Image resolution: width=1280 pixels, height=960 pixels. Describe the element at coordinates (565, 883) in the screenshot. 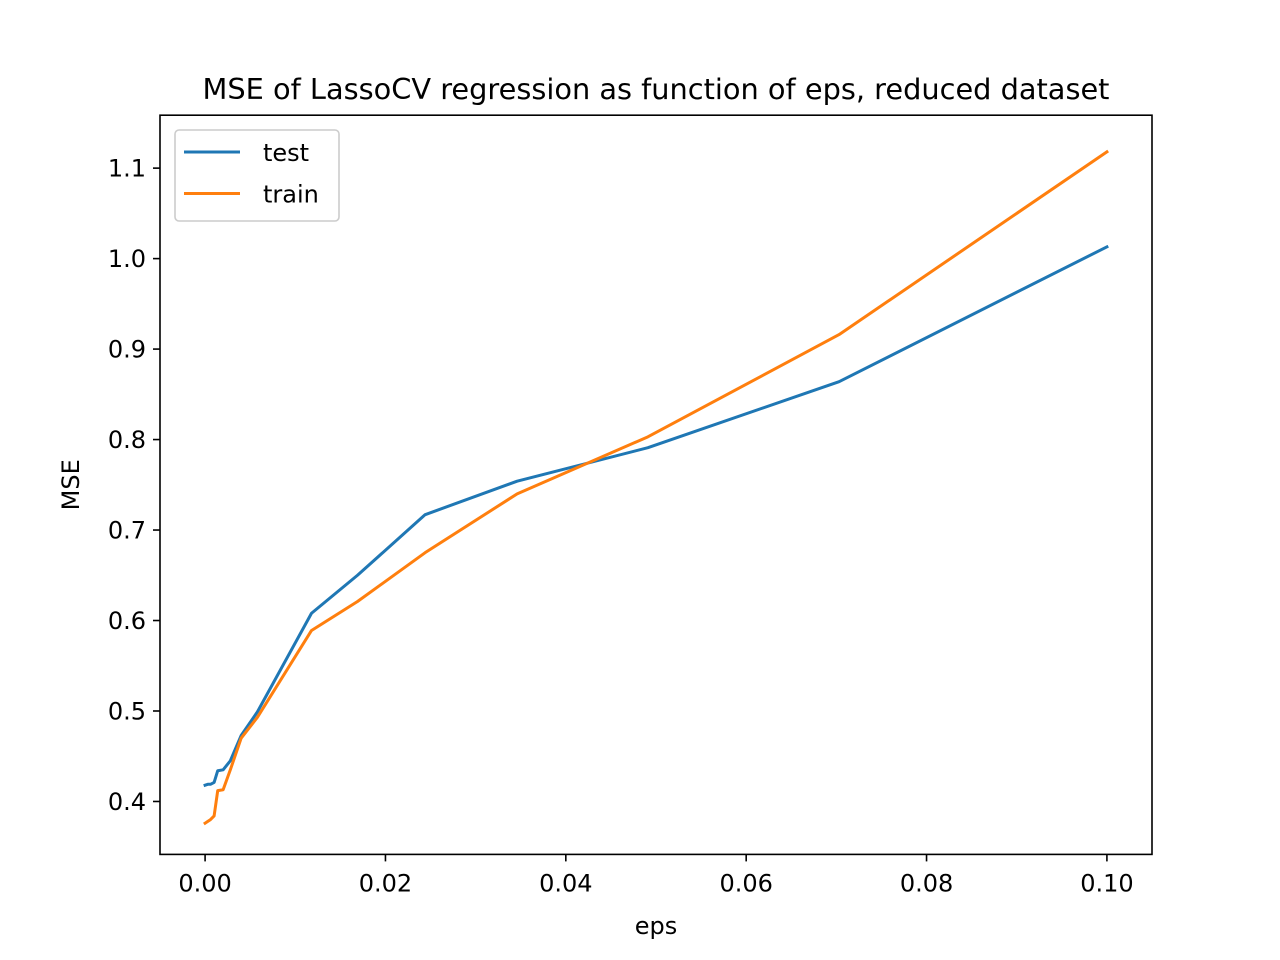

I see `x-tick-label: 0.04` at that location.